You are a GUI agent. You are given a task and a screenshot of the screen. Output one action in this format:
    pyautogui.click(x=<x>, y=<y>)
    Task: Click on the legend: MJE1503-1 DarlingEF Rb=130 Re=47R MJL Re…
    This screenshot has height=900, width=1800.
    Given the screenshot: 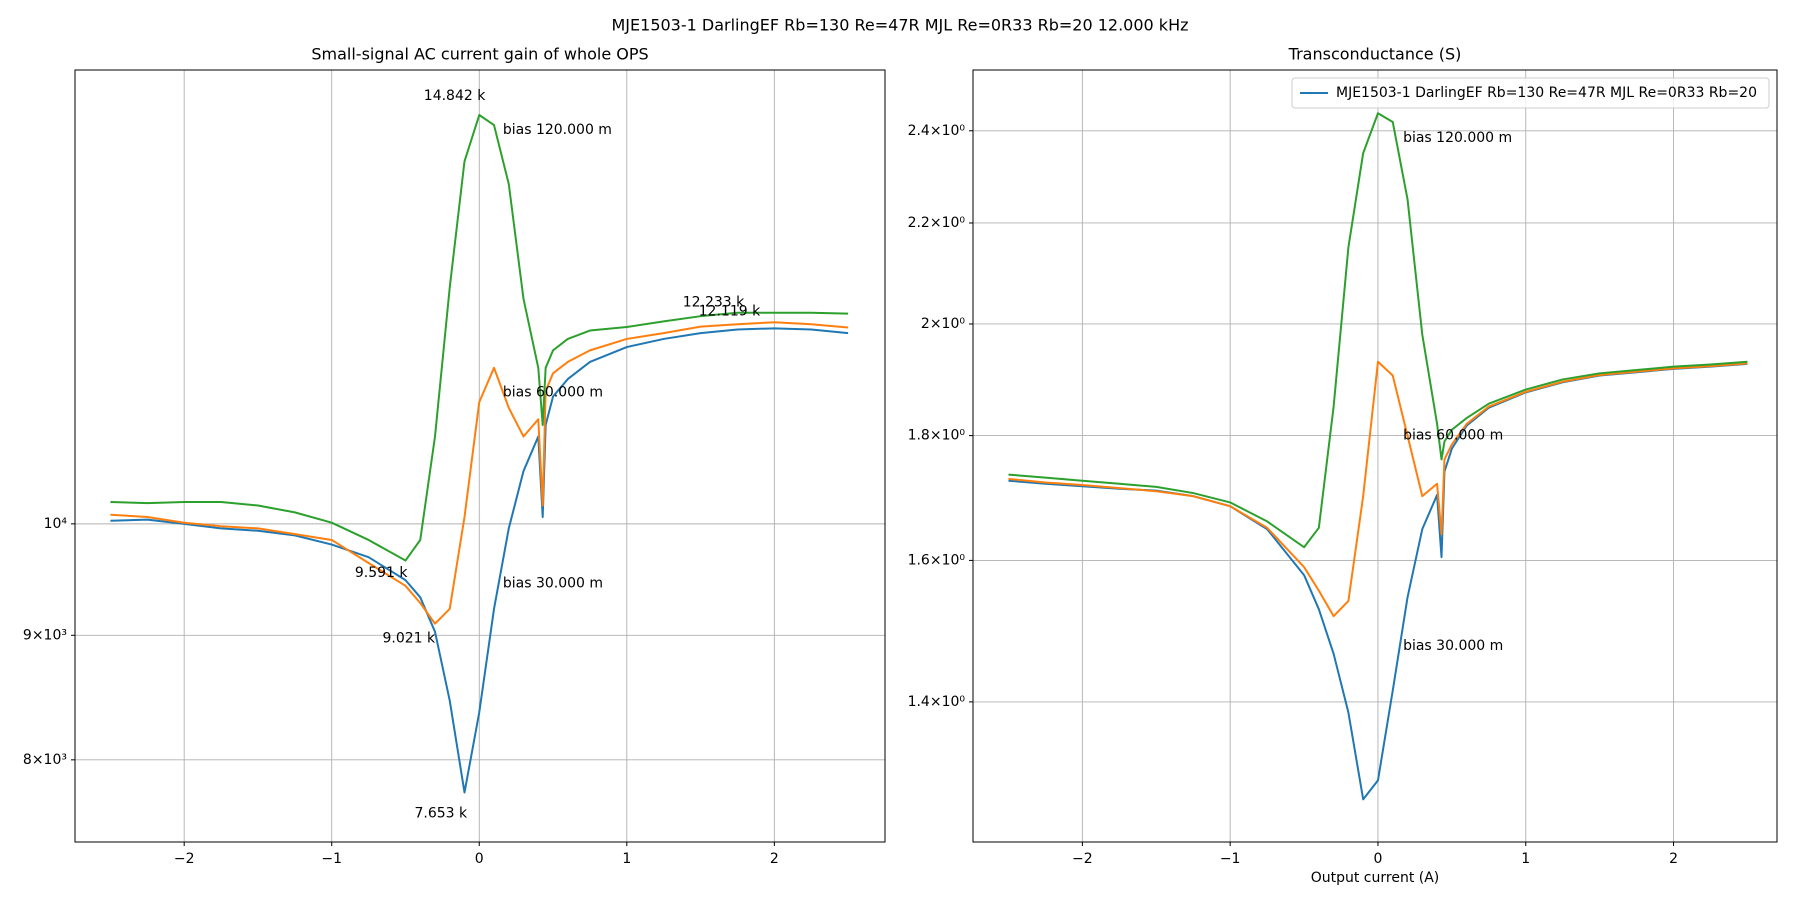 What is the action you would take?
    pyautogui.click(x=1530, y=93)
    